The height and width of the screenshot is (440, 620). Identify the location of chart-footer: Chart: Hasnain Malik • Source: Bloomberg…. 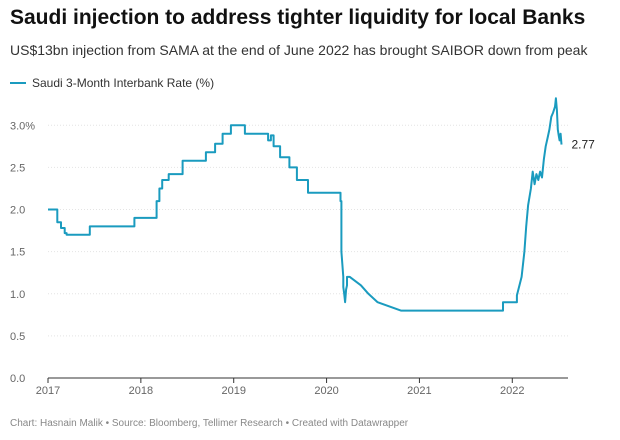
(209, 423).